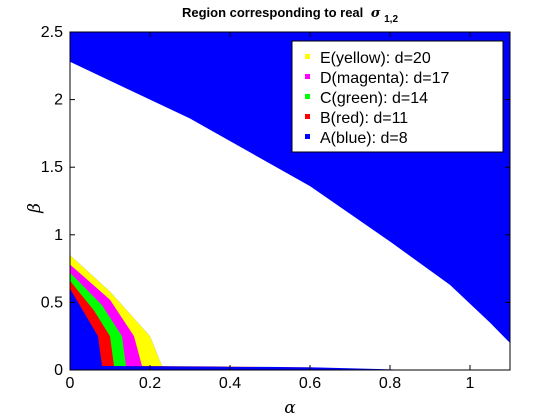  Describe the element at coordinates (376, 13) in the screenshot. I see `chart-title-symbol: σ` at that location.